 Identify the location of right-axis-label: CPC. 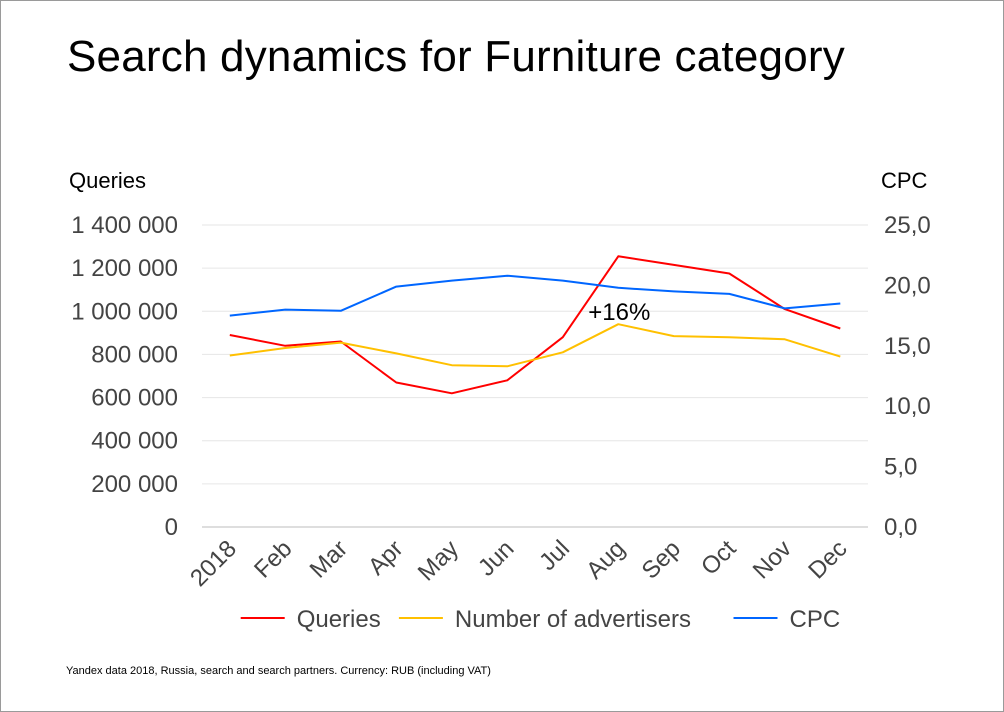
(904, 180).